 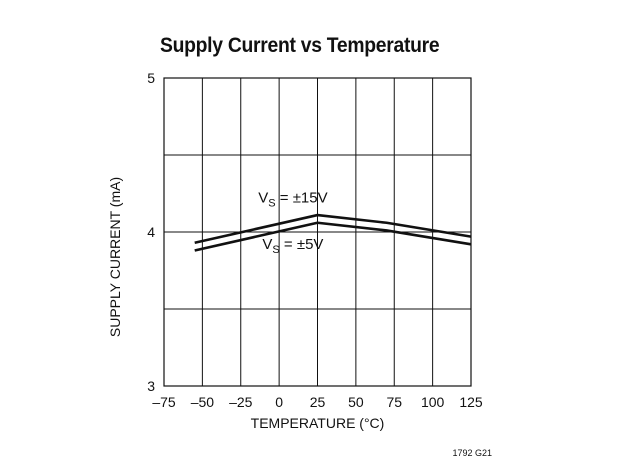 What do you see at coordinates (115, 257) in the screenshot?
I see `y-axis-label: SUPPLY CURRENT (mA)` at bounding box center [115, 257].